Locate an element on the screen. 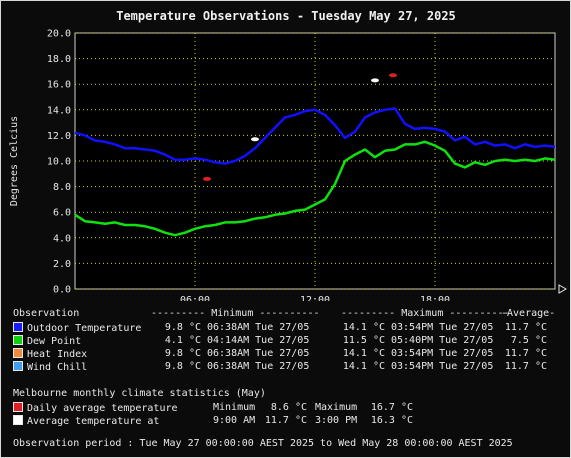 Image resolution: width=571 pixels, height=458 pixels. row-label: Dew Point is located at coordinates (47, 341).